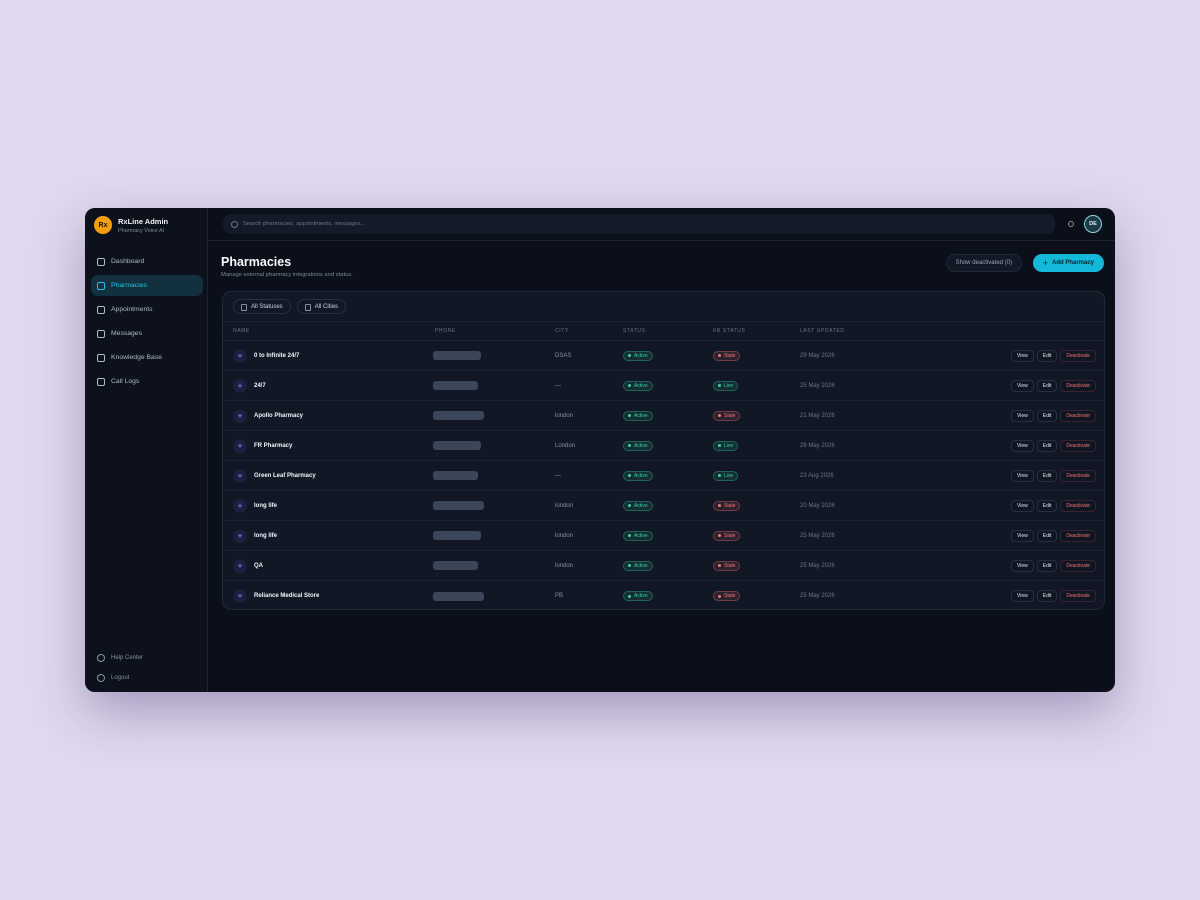 This screenshot has width=1200, height=900. Describe the element at coordinates (101, 658) in the screenshot. I see `footer-icon` at that location.